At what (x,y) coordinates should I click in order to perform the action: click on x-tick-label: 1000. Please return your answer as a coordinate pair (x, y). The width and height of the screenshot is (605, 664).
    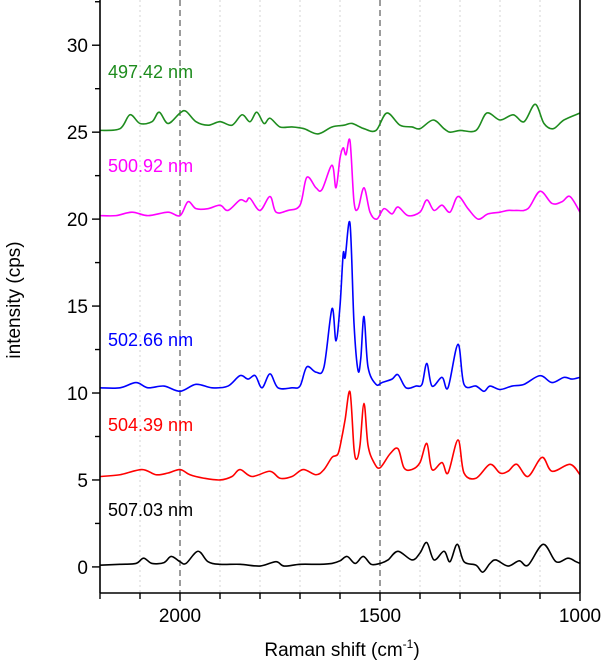
    Looking at the image, I should click on (580, 616).